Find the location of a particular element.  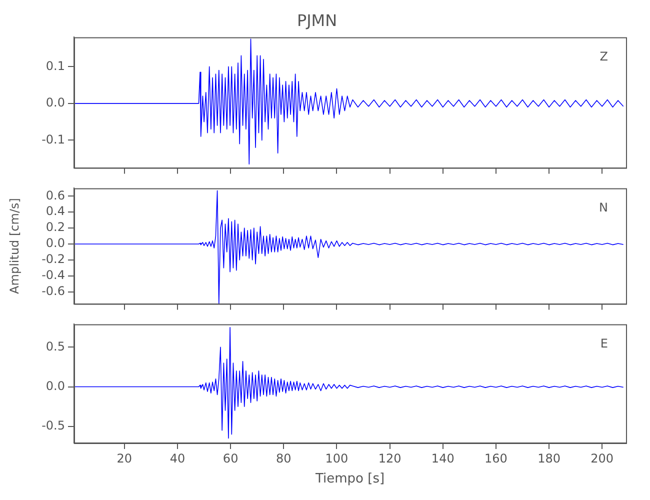

x-tick-label: 60 is located at coordinates (230, 458).